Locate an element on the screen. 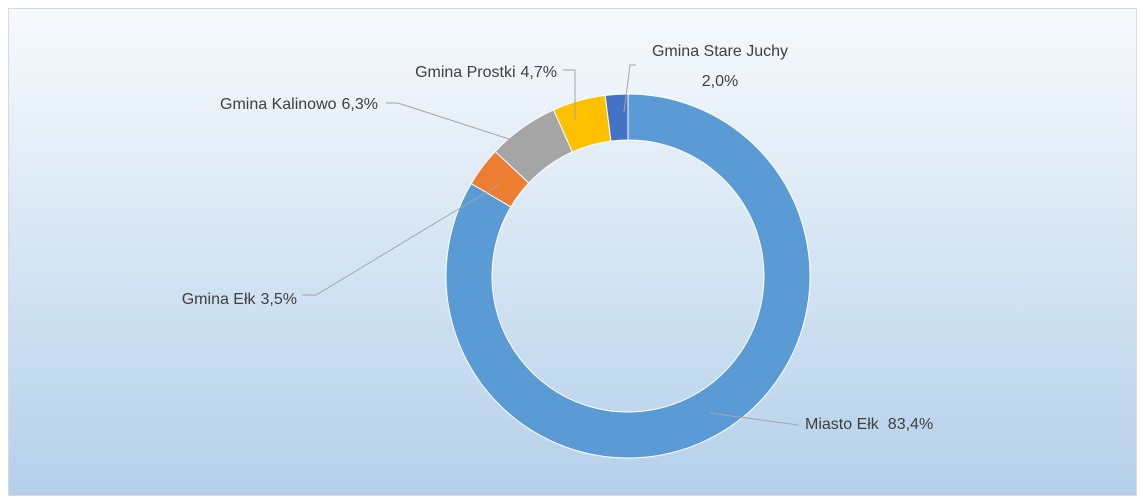  data-label-name: Gmina Ełk is located at coordinates (219, 299).